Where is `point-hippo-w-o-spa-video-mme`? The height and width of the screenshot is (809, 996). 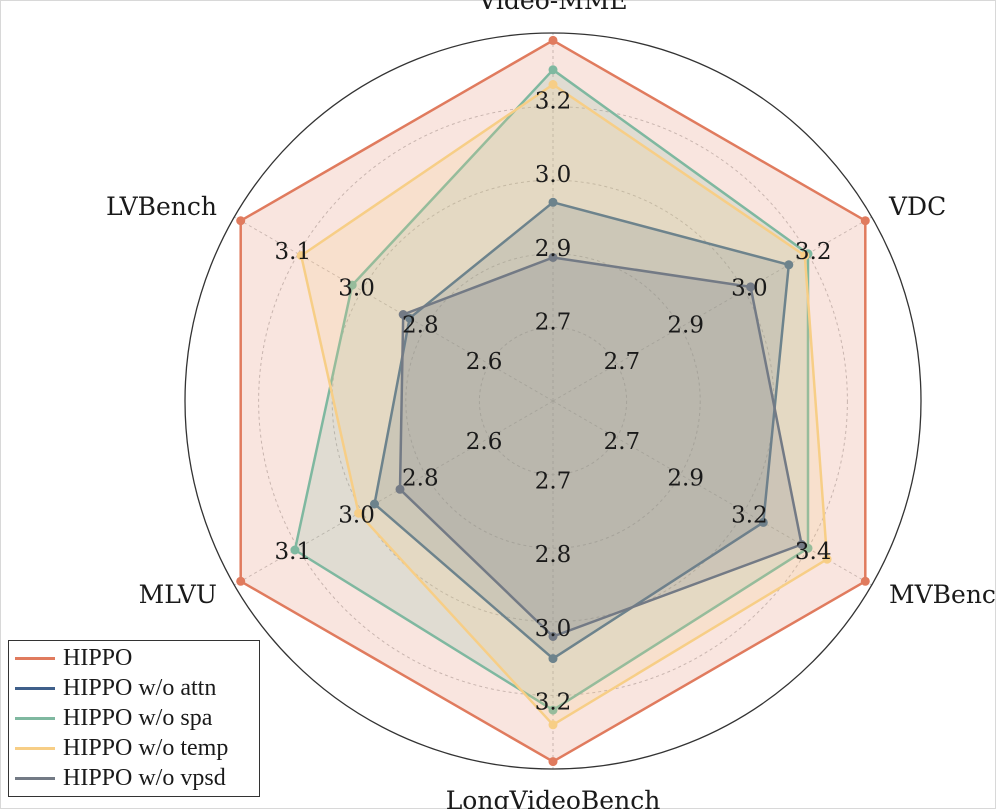 point-hippo-w-o-spa-video-mme is located at coordinates (553, 70).